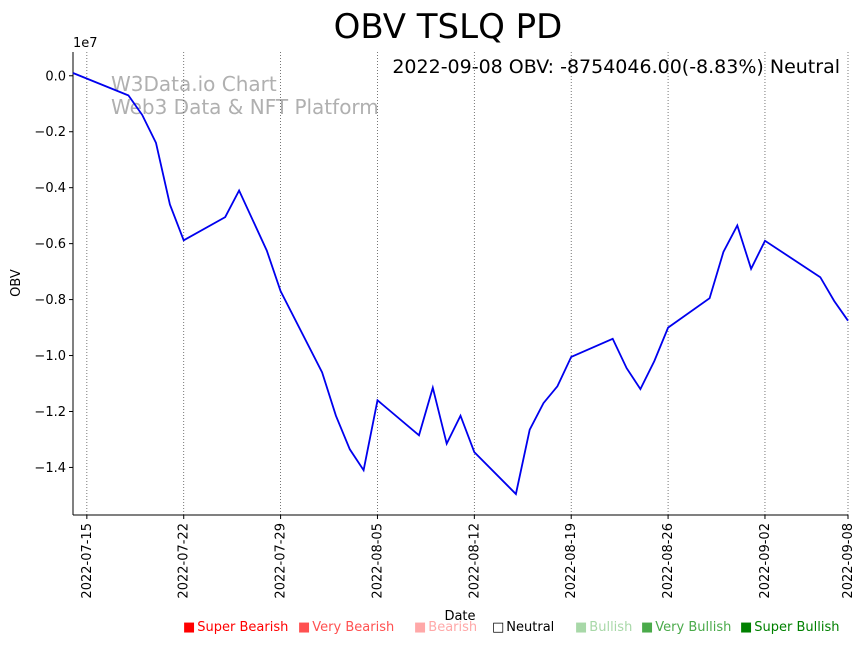 This screenshot has height=646, width=867. Describe the element at coordinates (571, 561) in the screenshot. I see `x-tick-label: 2022-08-19` at that location.